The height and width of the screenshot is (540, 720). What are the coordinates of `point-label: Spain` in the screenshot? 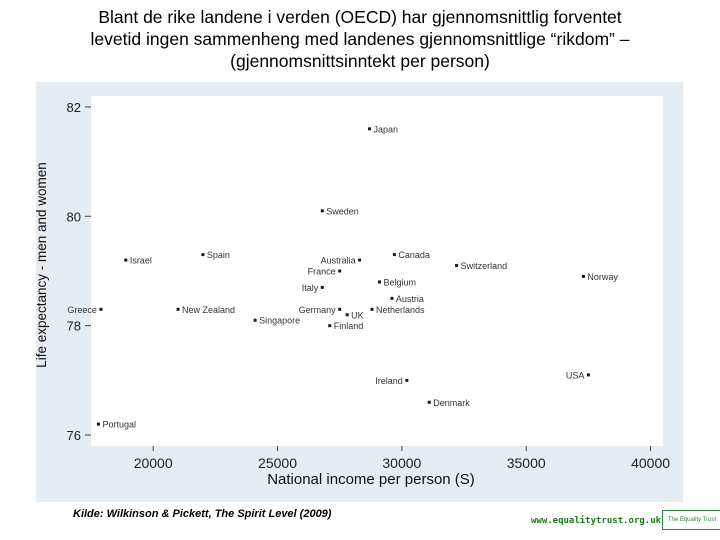 It's located at (218, 255).